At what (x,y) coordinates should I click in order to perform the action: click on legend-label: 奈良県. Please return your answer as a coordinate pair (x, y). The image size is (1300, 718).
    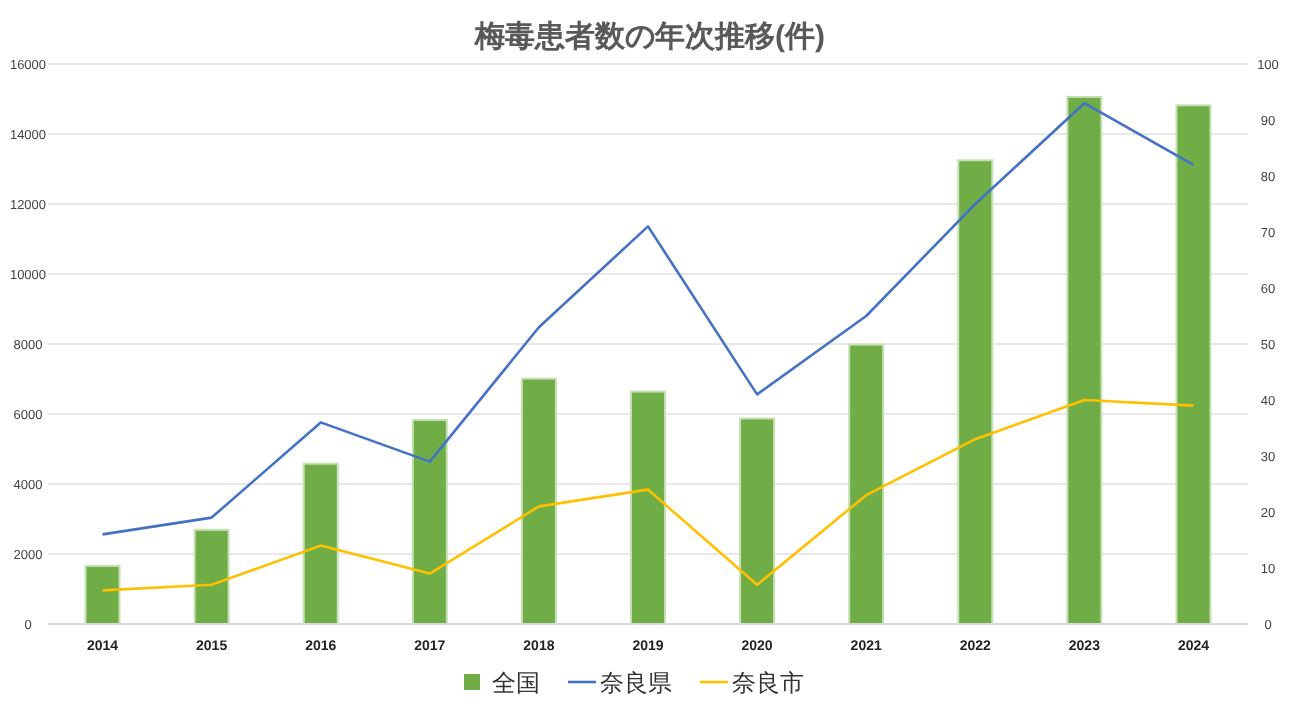
    Looking at the image, I should click on (636, 683).